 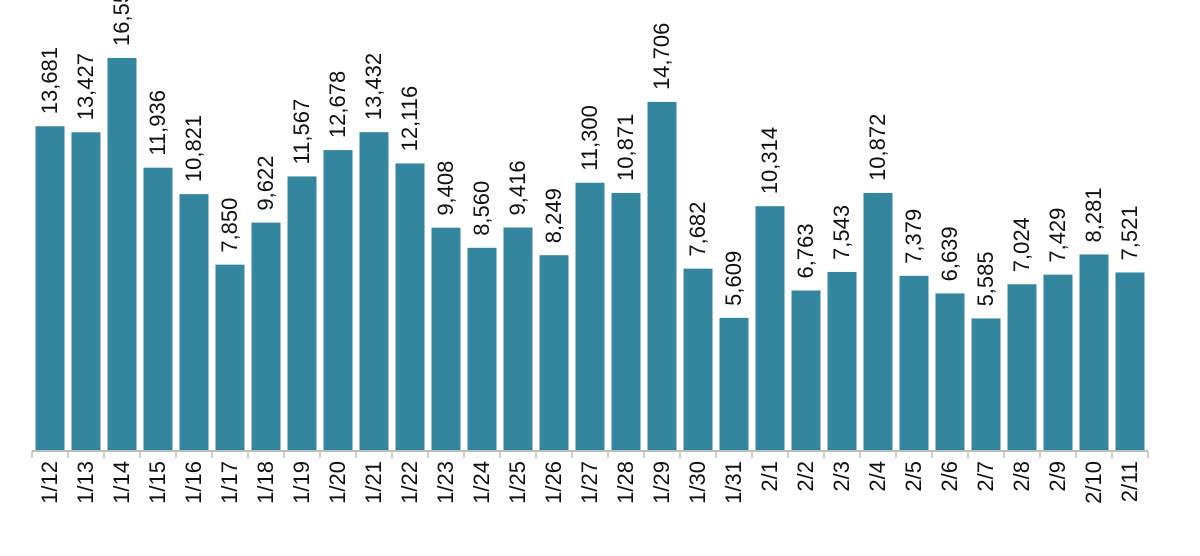 I want to click on bar-value-label: 13,681, so click(x=49, y=80).